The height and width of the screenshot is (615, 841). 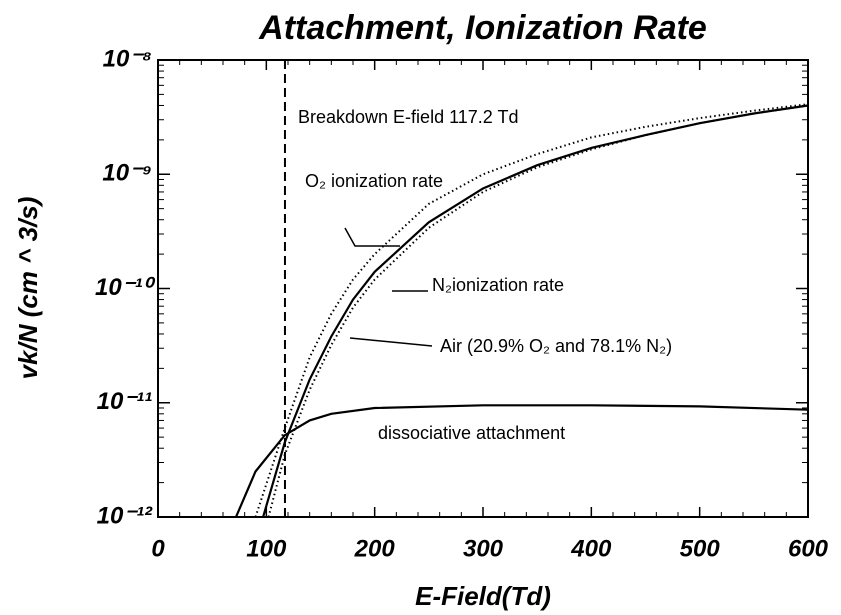 What do you see at coordinates (127, 58) in the screenshot?
I see `y-tick-label: 10⁻⁸` at bounding box center [127, 58].